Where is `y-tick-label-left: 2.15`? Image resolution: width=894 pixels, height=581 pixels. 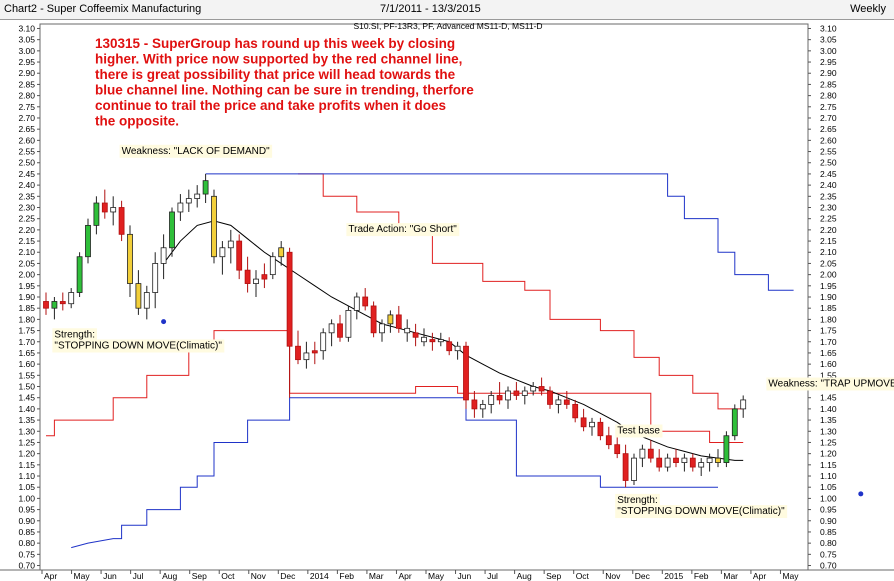
y-tick-label-left: 2.15 is located at coordinates (26, 241).